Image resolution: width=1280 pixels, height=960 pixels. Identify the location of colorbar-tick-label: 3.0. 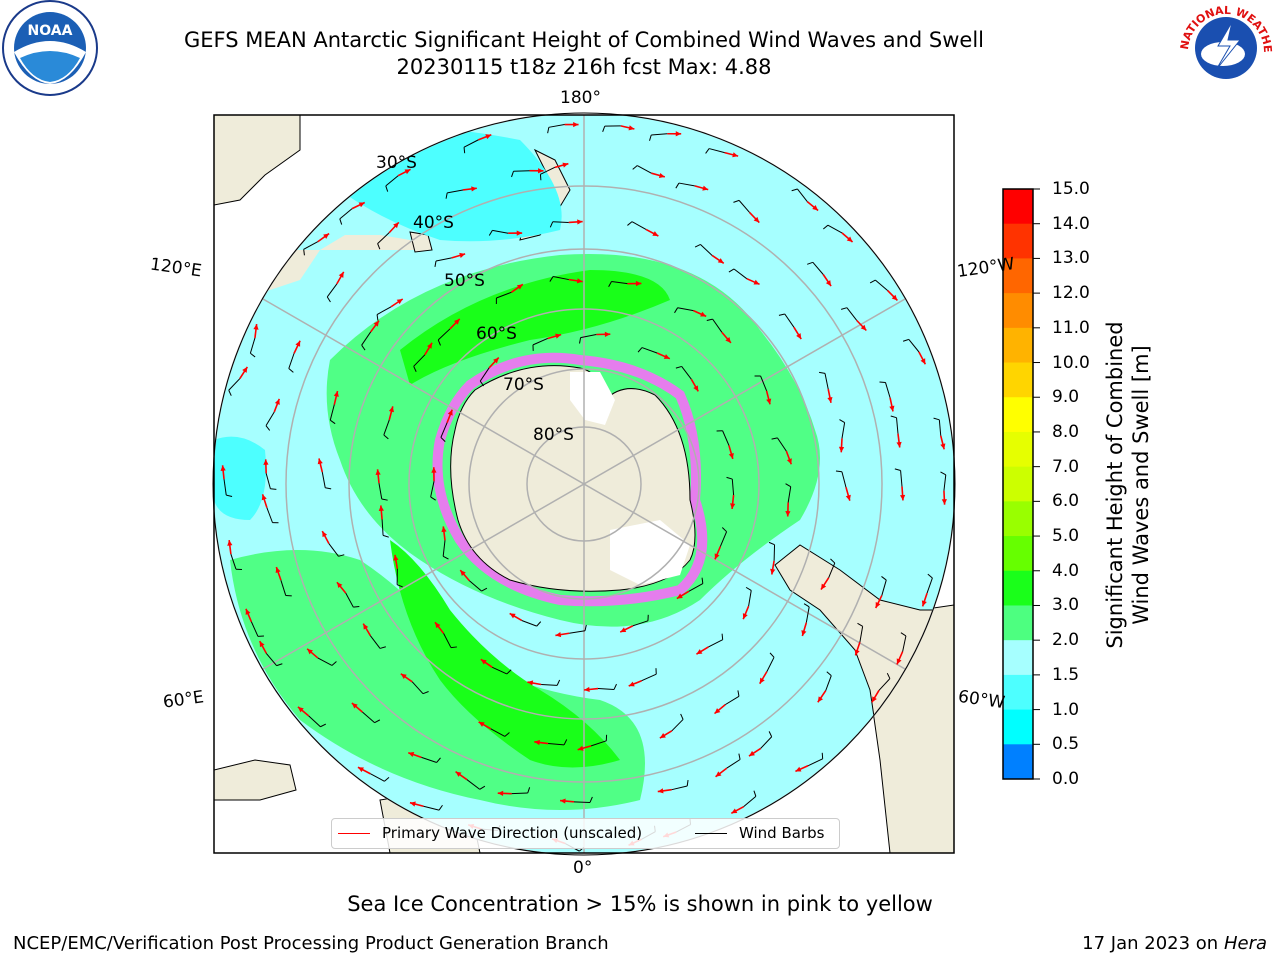
(1066, 605).